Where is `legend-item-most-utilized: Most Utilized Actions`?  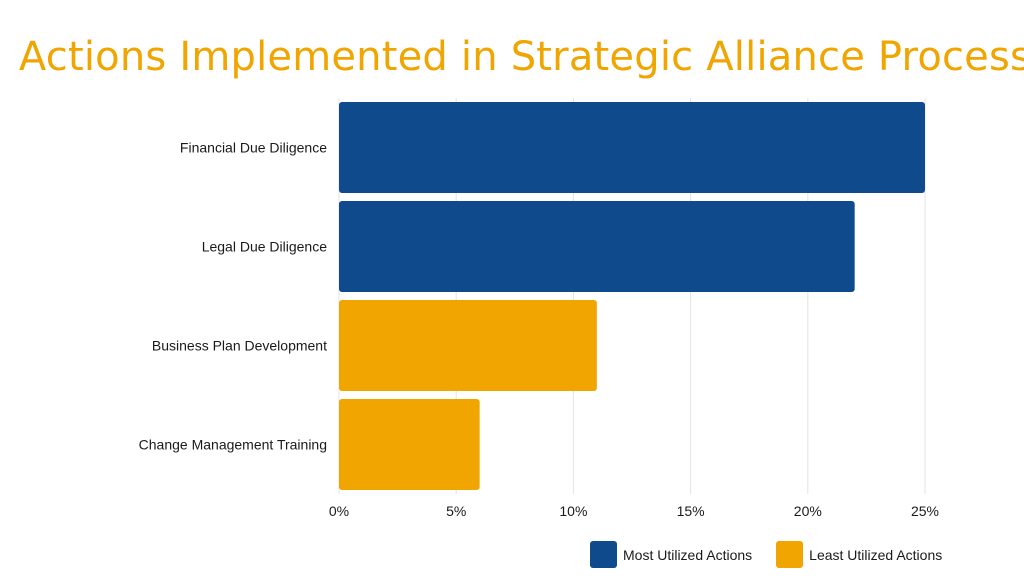
legend-item-most-utilized: Most Utilized Actions is located at coordinates (671, 554).